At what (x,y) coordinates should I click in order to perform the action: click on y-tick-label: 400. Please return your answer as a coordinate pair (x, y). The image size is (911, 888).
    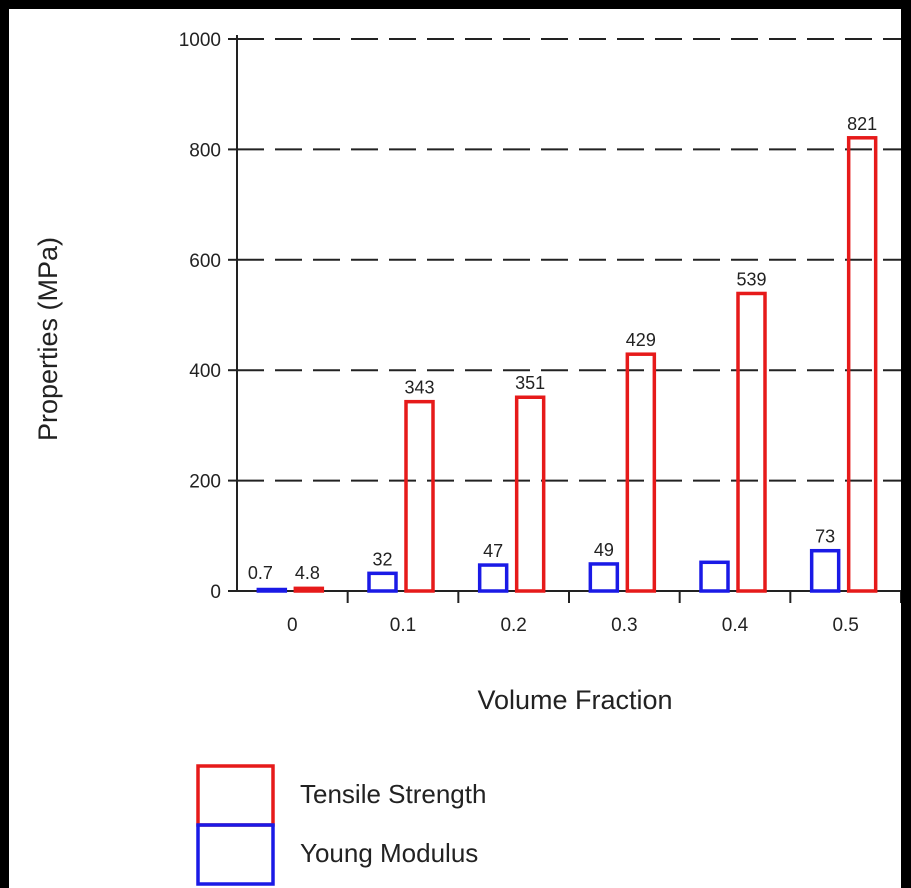
    Looking at the image, I should click on (205, 371).